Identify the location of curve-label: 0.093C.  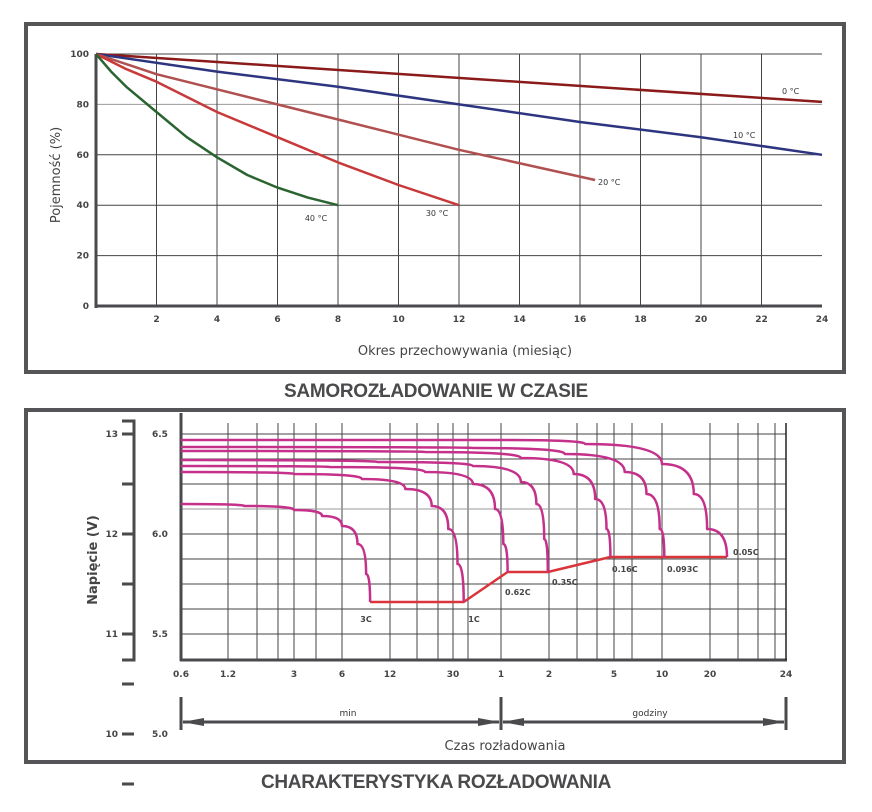
(682, 569).